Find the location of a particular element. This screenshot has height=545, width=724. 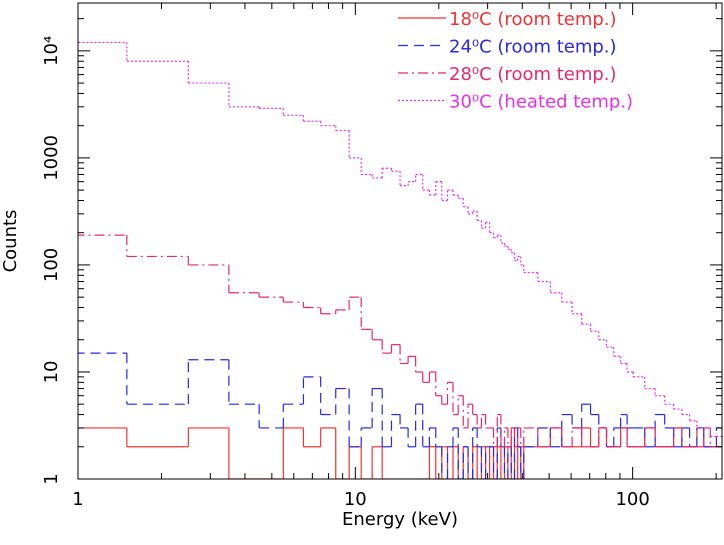

legend-label: 28⁰C (room temp.) is located at coordinates (533, 74).